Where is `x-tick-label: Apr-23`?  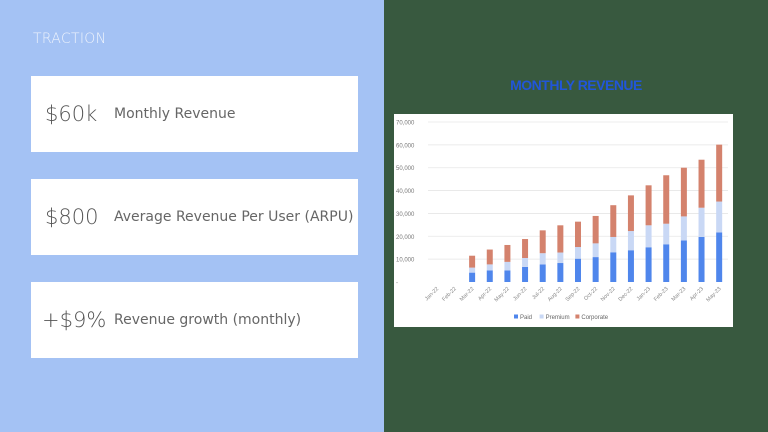
x-tick-label: Apr-23 is located at coordinates (697, 294).